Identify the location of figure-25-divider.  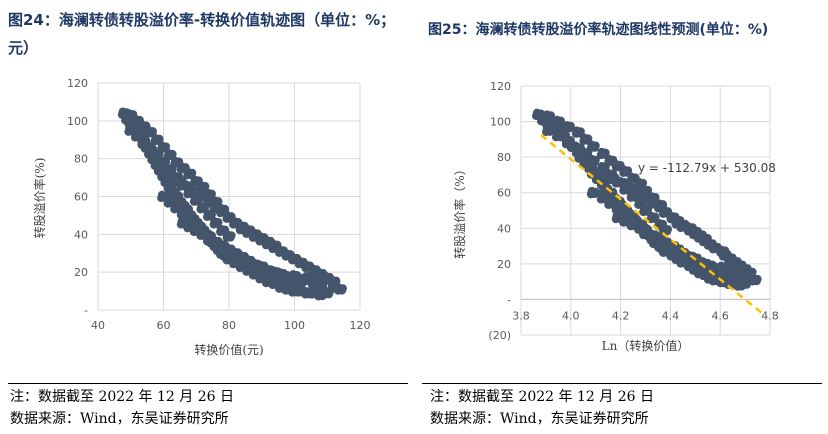
(622, 383).